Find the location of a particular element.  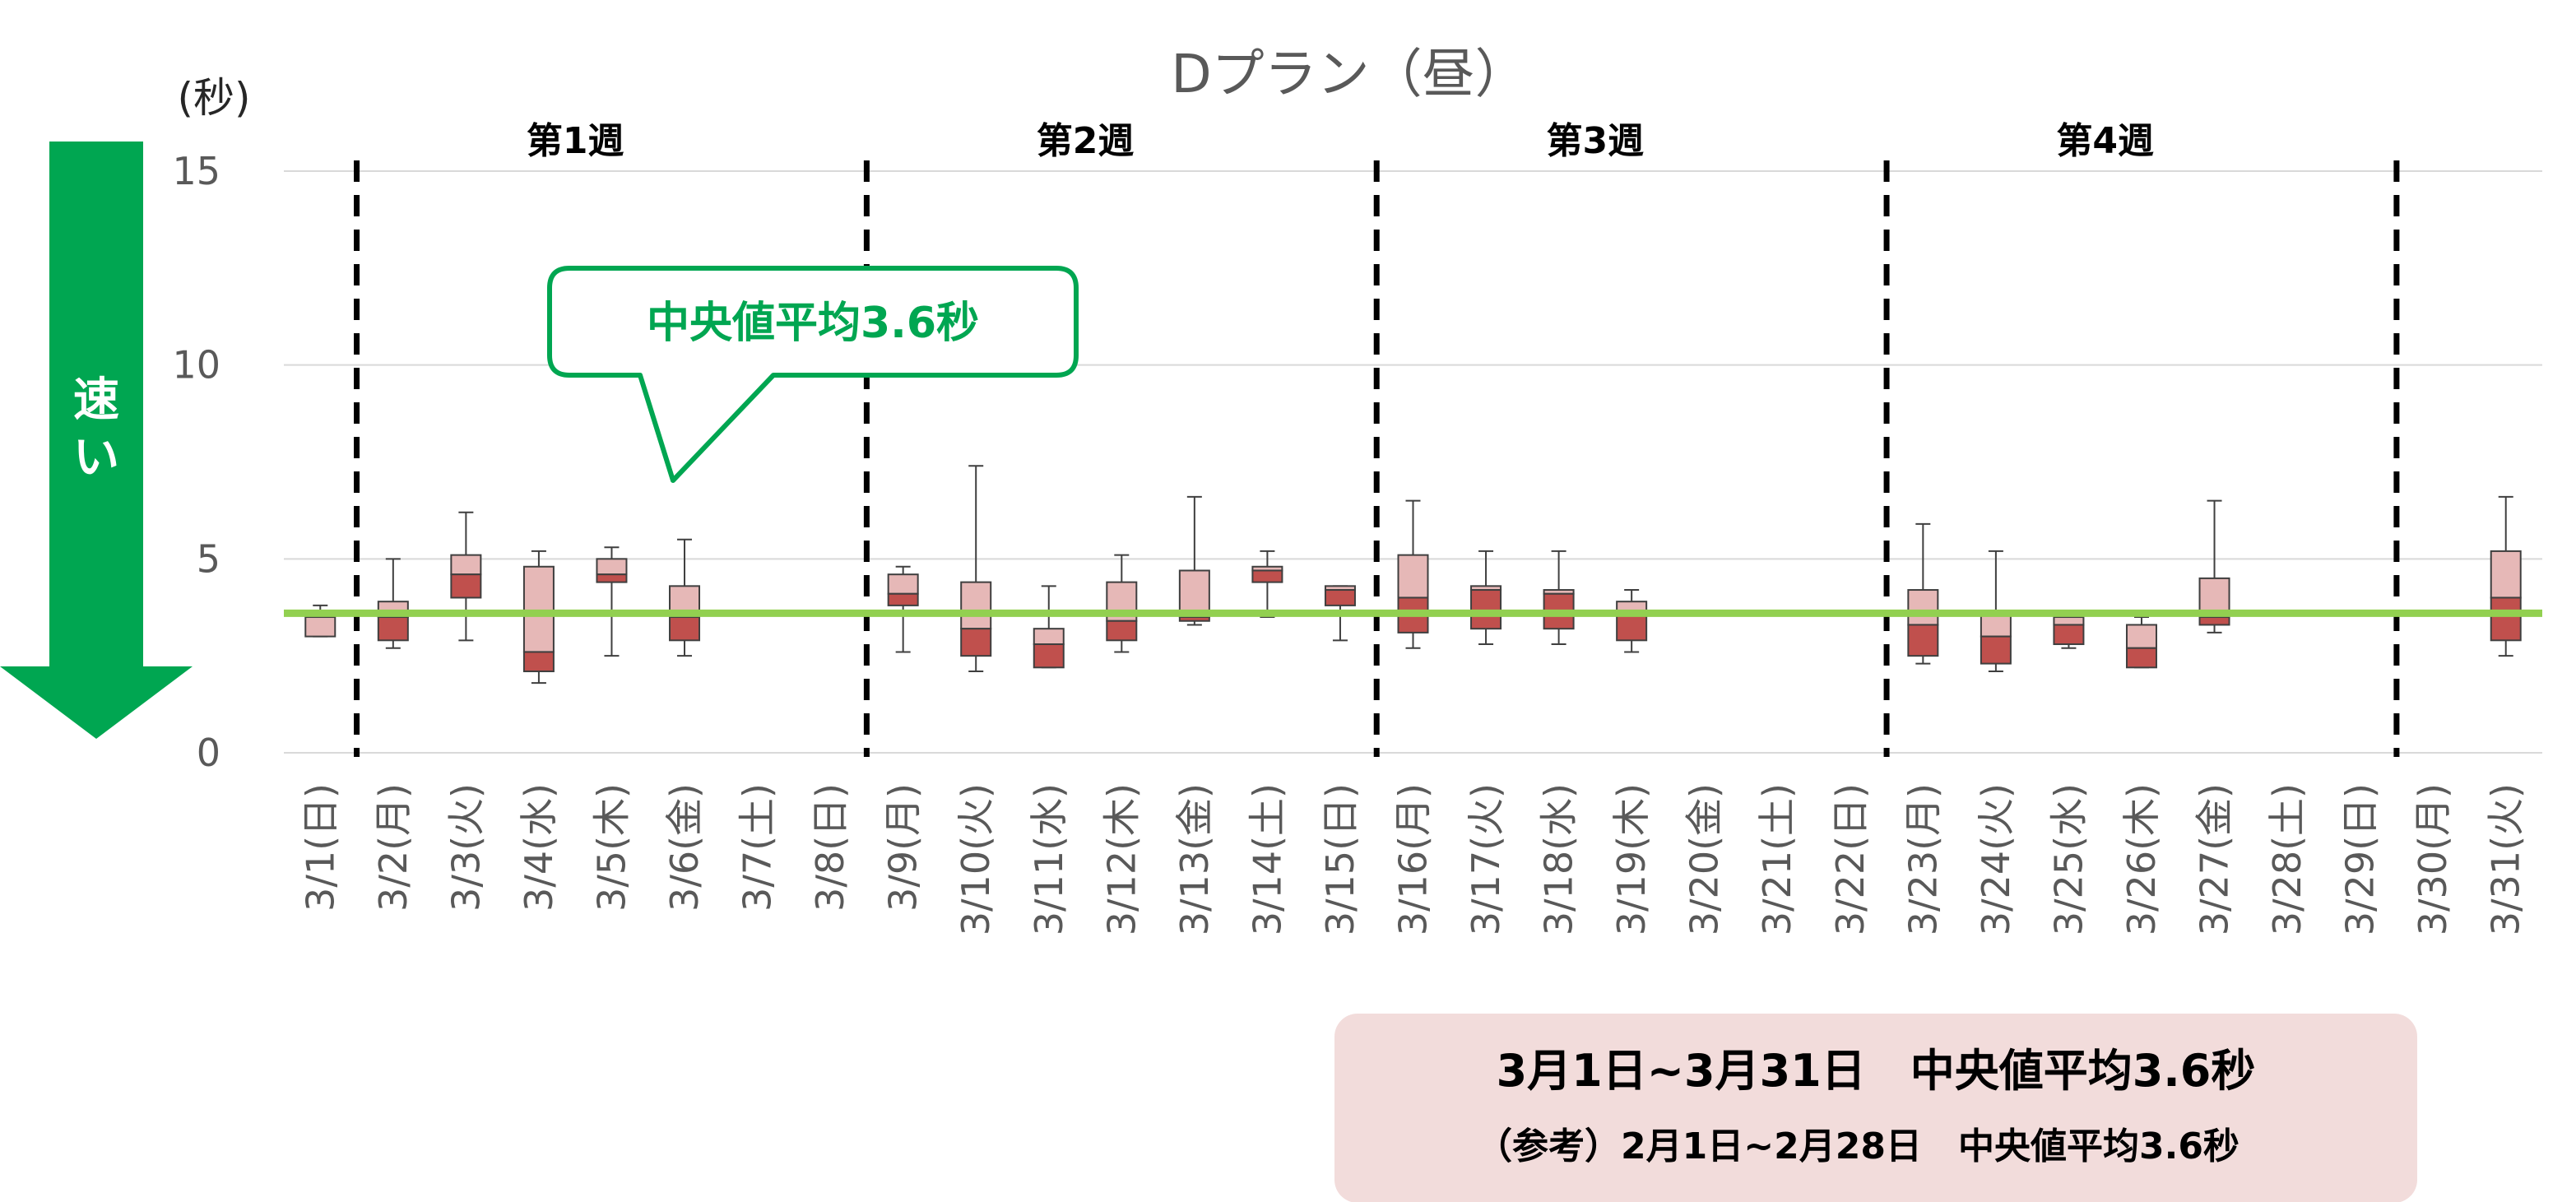

x-tick-label: 3/4(水) is located at coordinates (539, 847).